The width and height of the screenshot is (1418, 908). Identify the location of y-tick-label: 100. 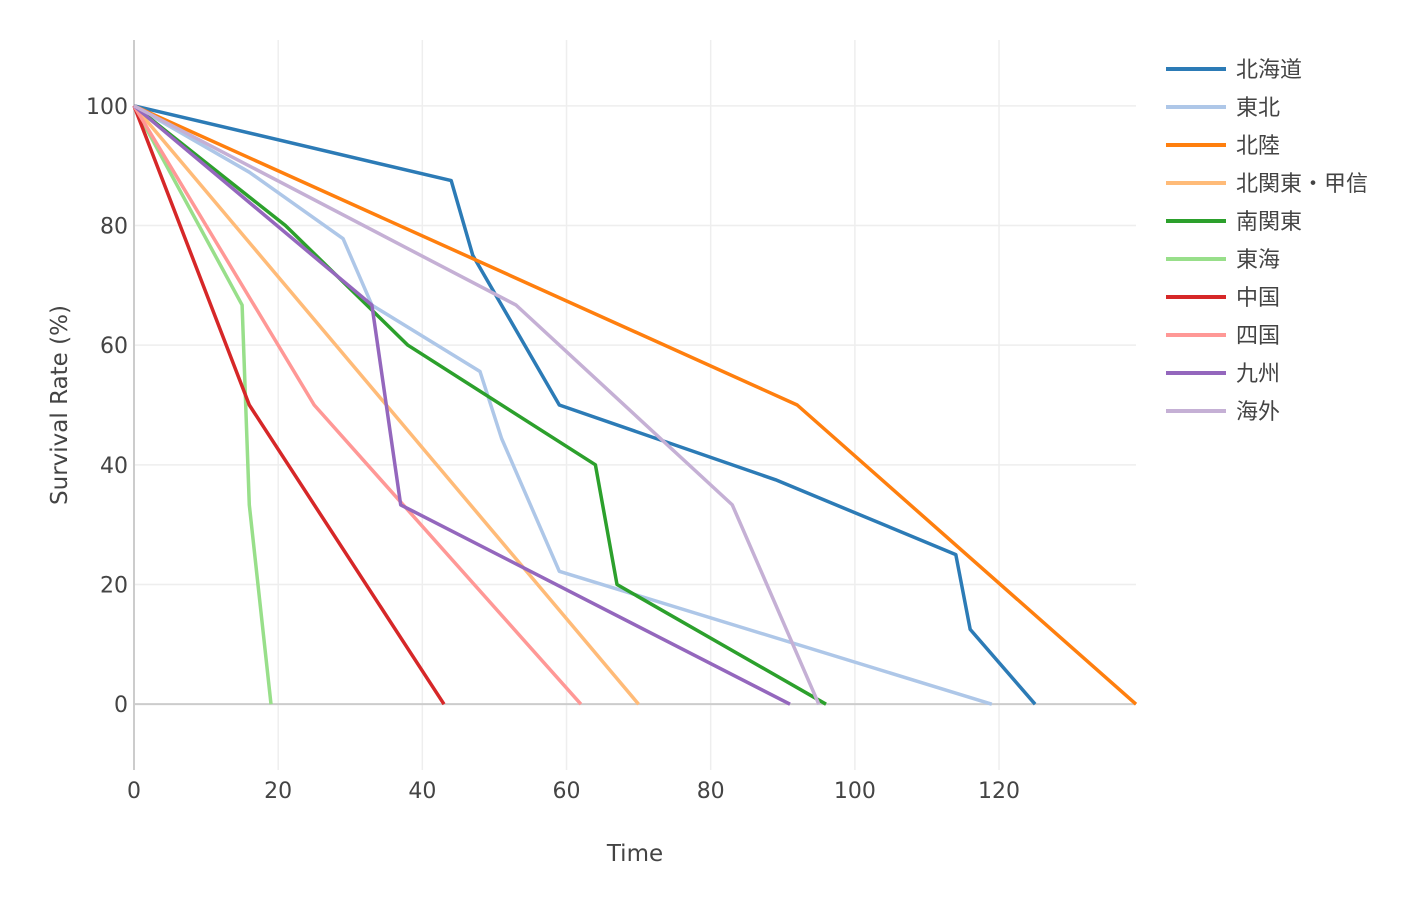
(107, 107).